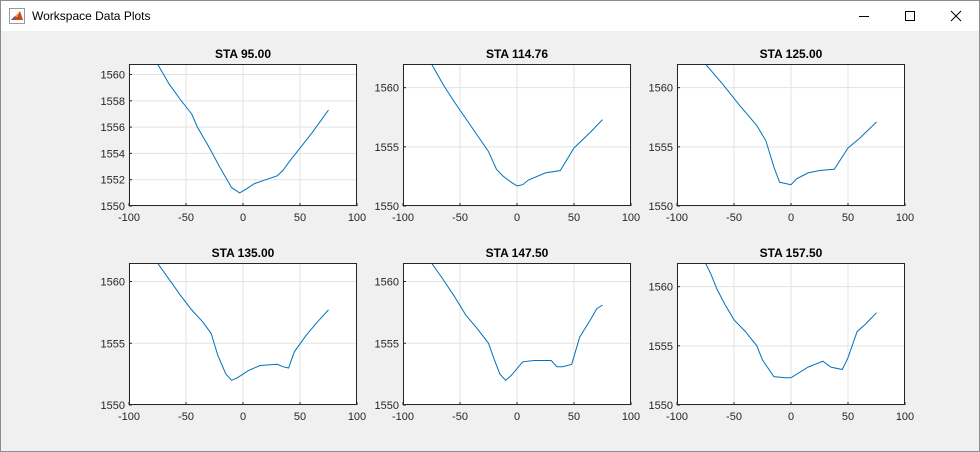 This screenshot has width=980, height=452. I want to click on close-icon, so click(956, 16).